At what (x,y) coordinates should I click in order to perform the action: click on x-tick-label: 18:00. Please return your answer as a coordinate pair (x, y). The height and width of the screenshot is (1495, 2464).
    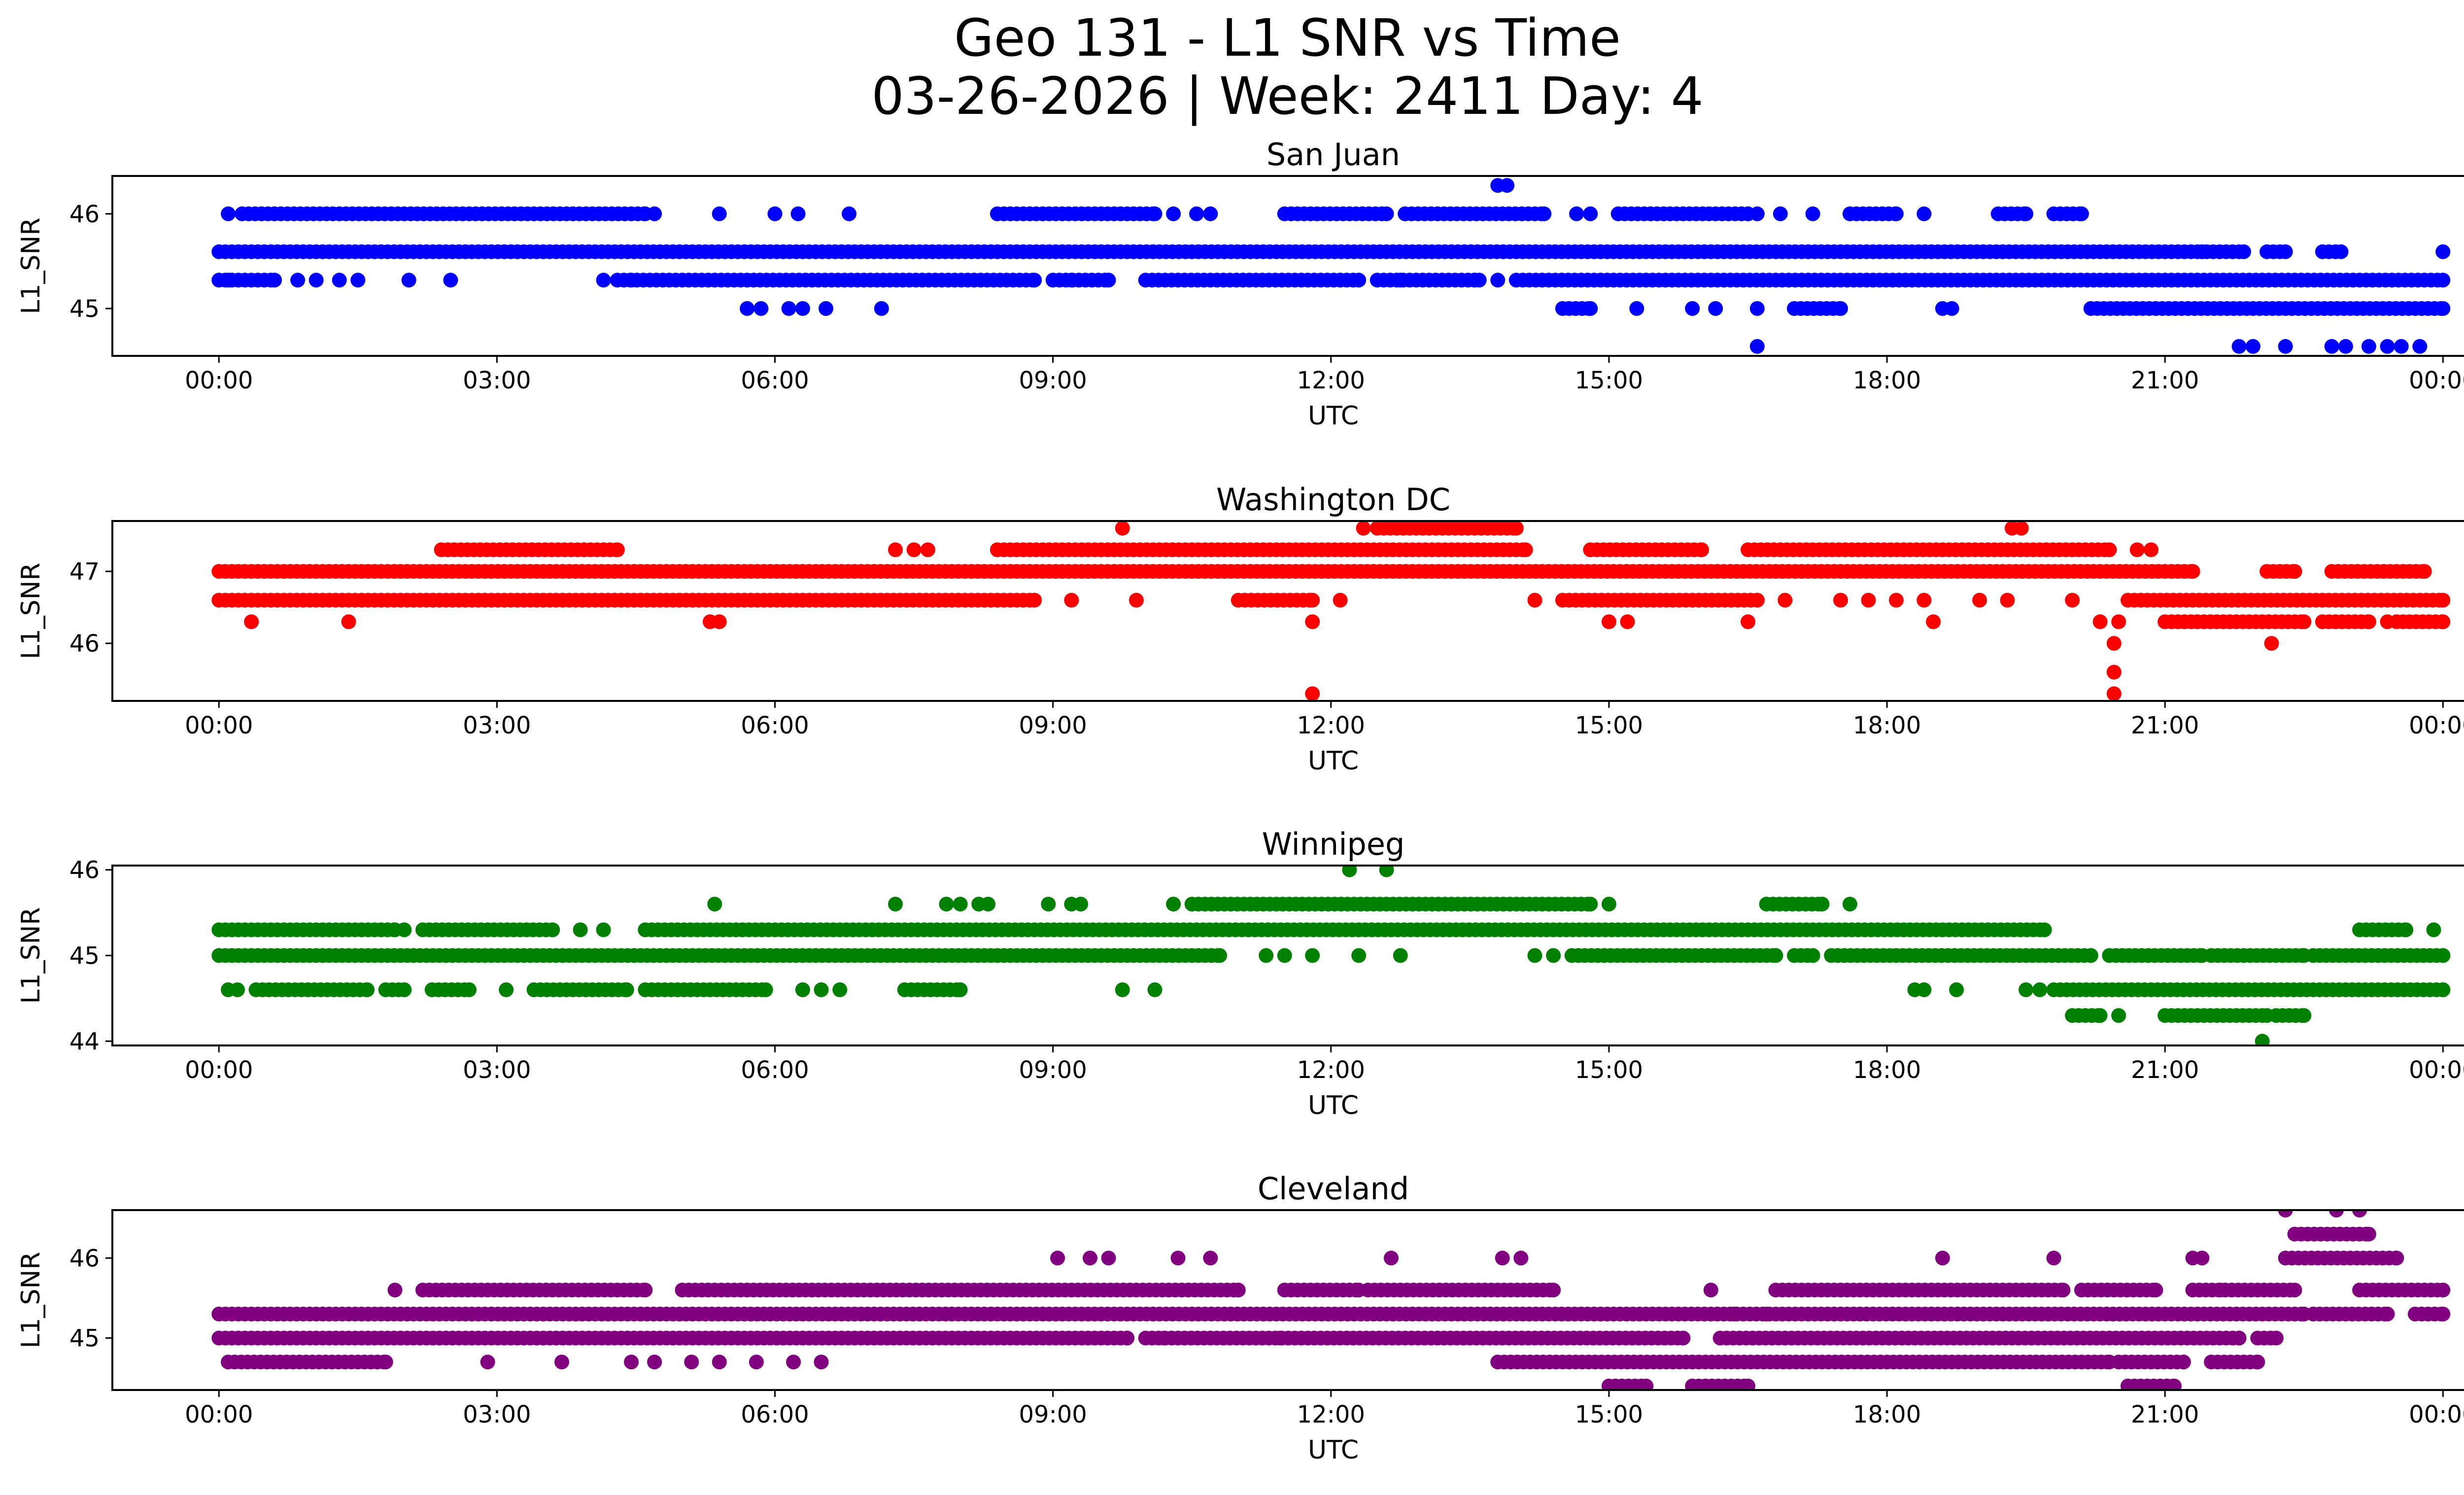
    Looking at the image, I should click on (1887, 725).